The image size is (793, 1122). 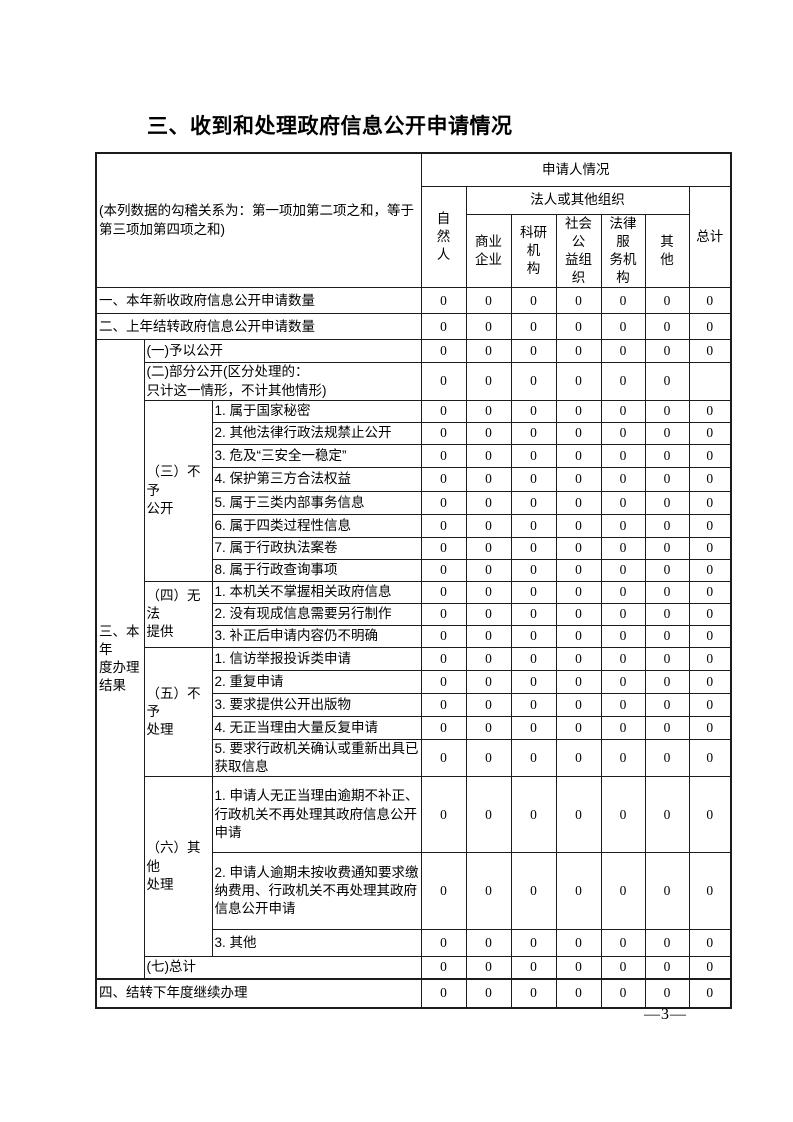 What do you see at coordinates (316, 636) in the screenshot?
I see `row-label: 3. 补正后申请内容仍不明确` at bounding box center [316, 636].